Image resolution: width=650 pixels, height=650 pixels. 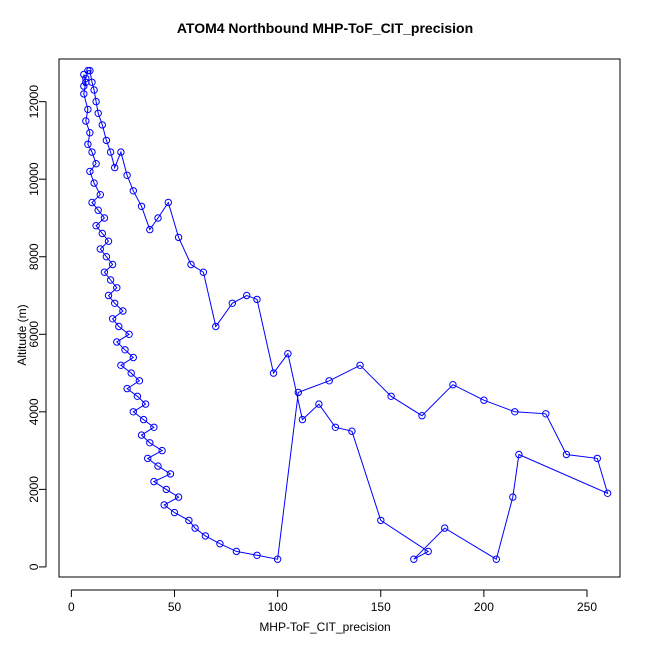 I want to click on x-tick-label: 50, so click(x=175, y=607).